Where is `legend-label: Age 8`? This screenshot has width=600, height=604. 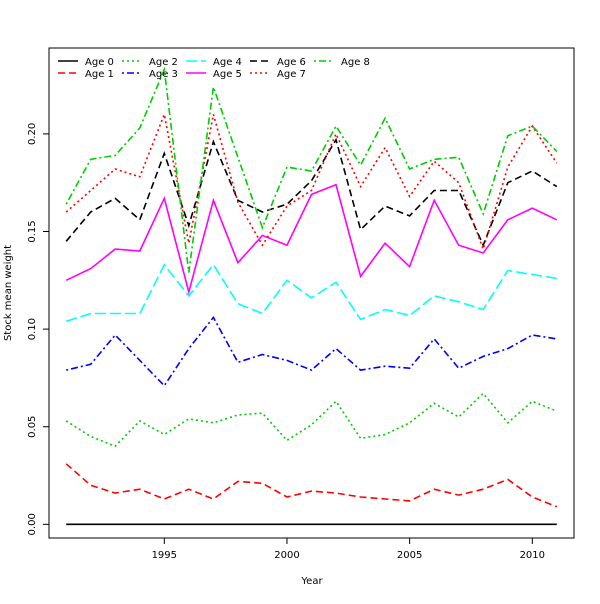 legend-label: Age 8 is located at coordinates (355, 62).